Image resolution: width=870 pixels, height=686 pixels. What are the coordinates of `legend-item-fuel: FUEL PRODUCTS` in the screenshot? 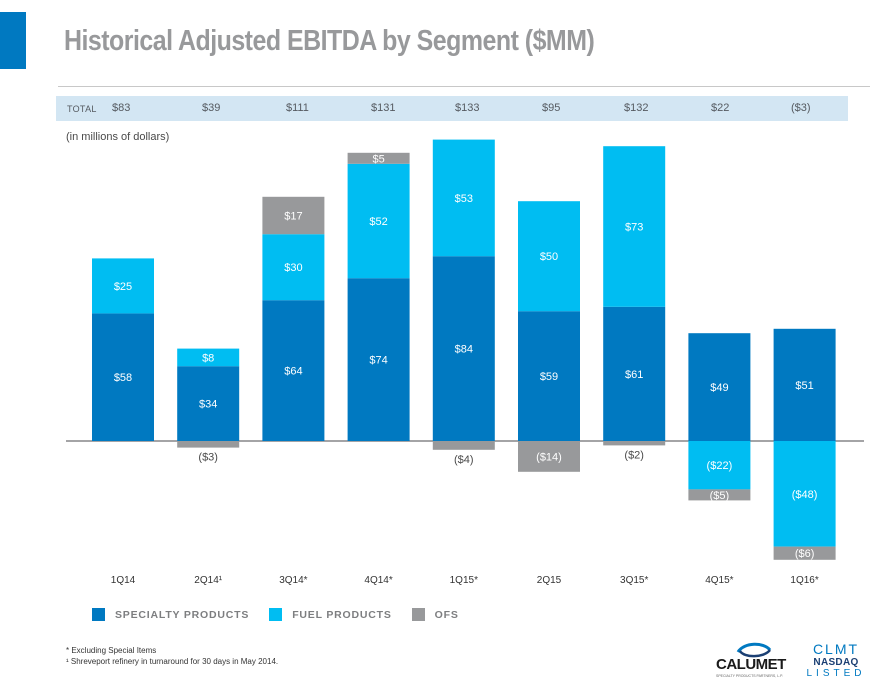 It's located at (330, 614).